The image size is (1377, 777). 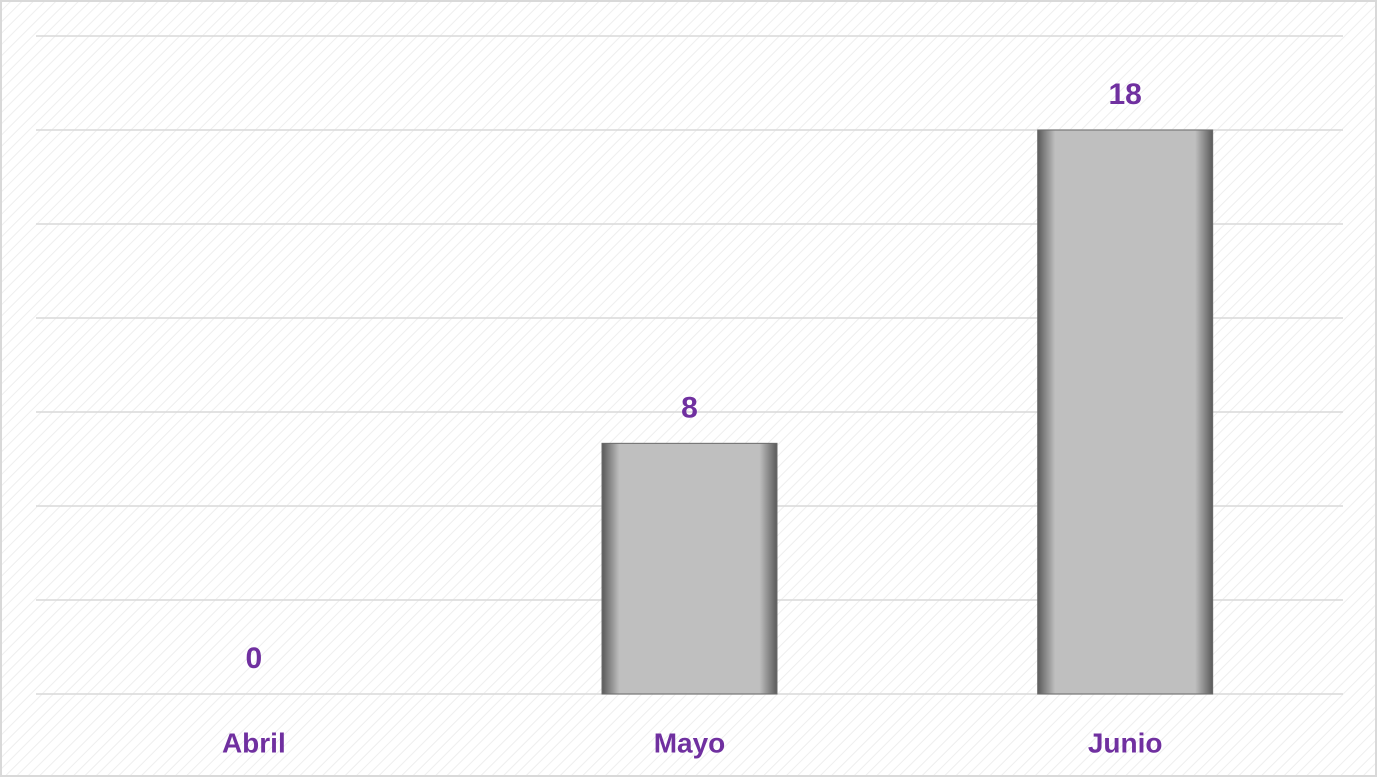 What do you see at coordinates (1125, 742) in the screenshot?
I see `x-tick-label: Junio` at bounding box center [1125, 742].